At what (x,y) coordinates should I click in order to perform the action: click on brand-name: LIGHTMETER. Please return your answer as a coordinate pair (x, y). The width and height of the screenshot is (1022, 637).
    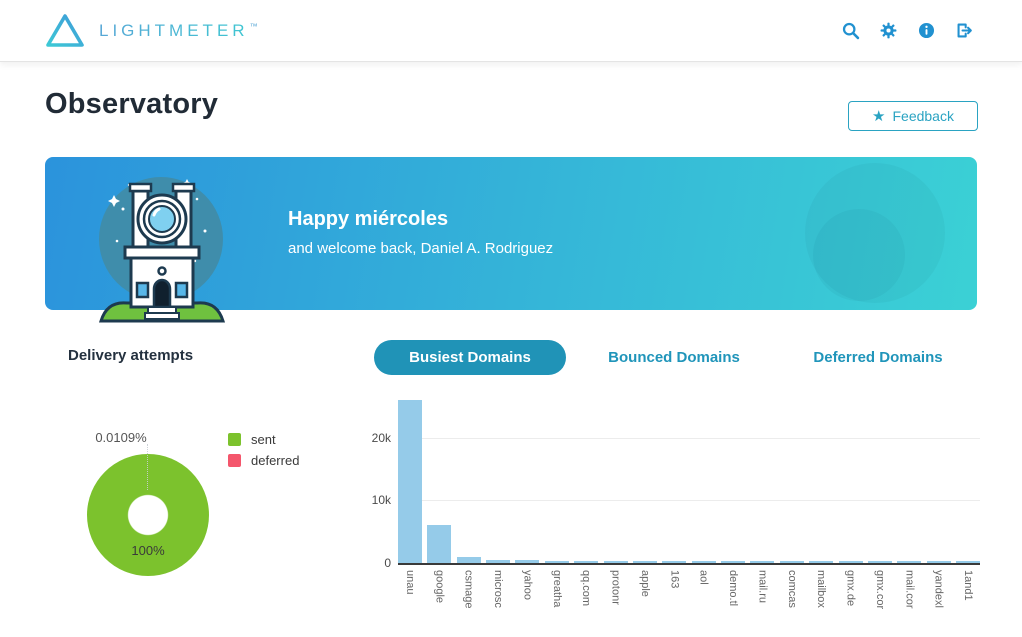
    Looking at the image, I should click on (174, 30).